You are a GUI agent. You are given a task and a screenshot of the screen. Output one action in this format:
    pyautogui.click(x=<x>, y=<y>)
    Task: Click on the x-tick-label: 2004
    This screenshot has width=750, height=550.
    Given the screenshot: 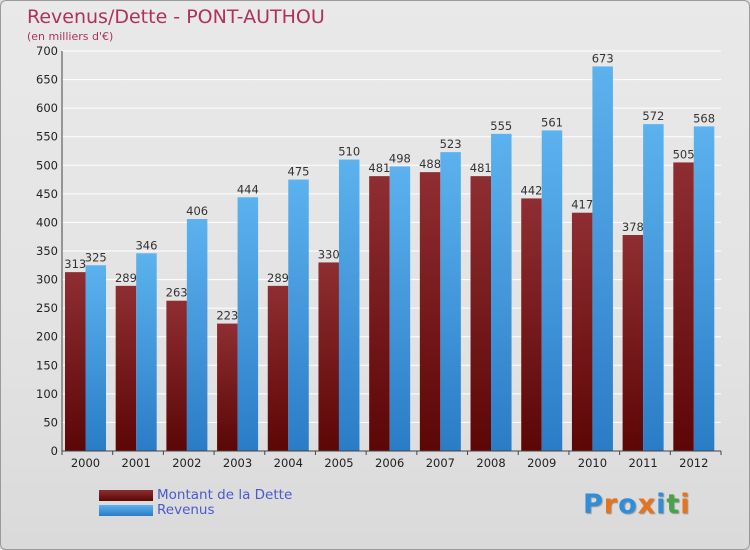 What is the action you would take?
    pyautogui.click(x=288, y=463)
    